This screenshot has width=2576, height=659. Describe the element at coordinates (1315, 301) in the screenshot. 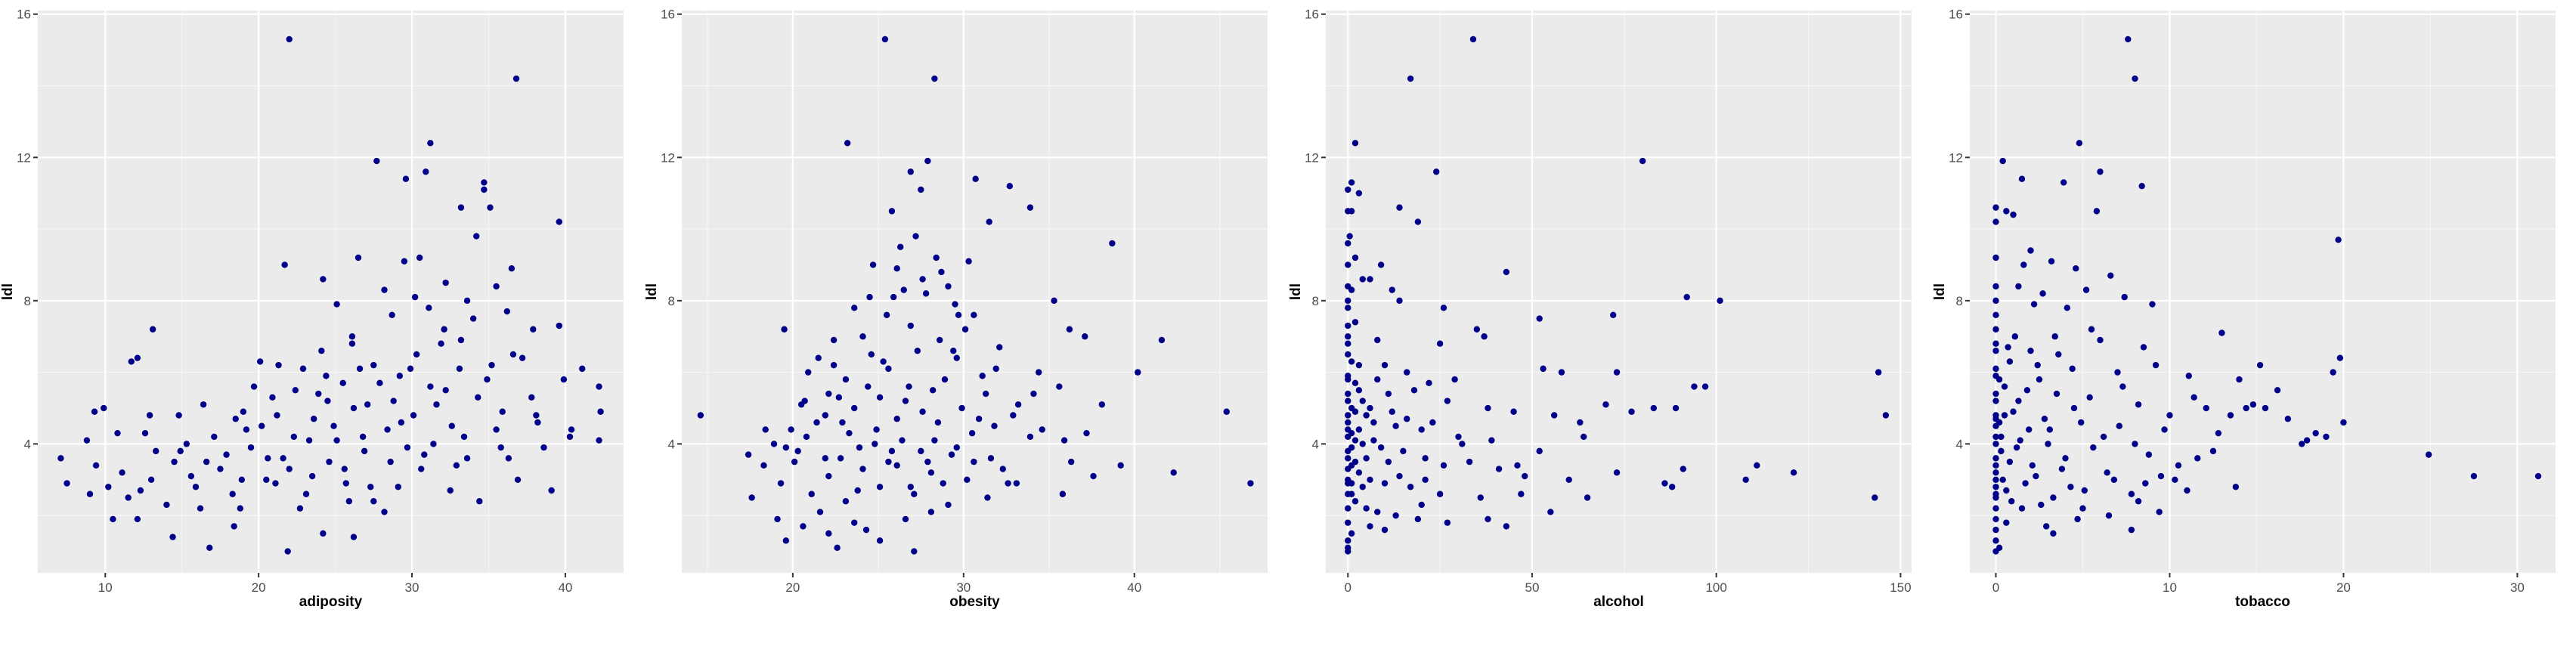

I see `y-tick-label: 8` at that location.